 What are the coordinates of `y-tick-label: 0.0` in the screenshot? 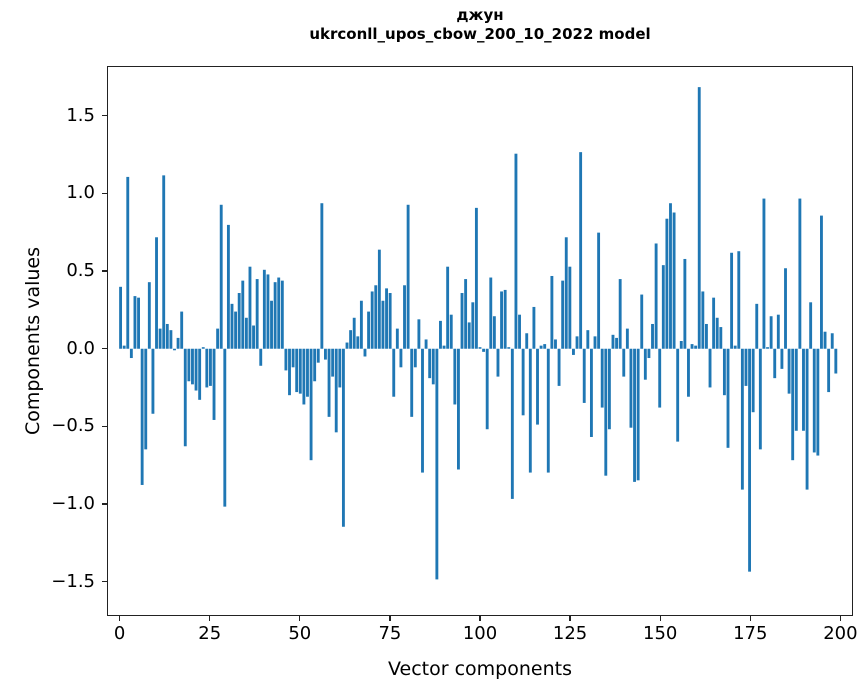 It's located at (80, 348).